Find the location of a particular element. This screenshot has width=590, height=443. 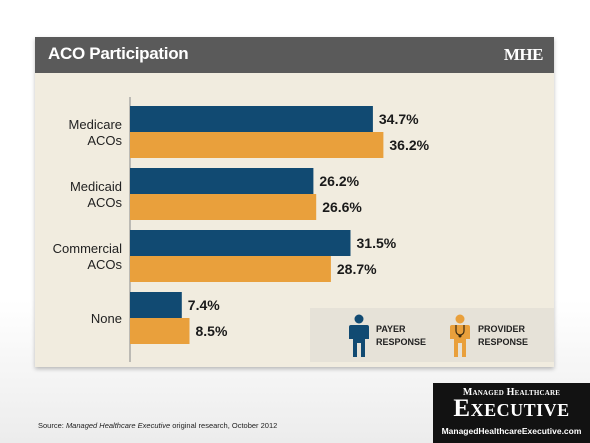

legend-payer-label: PAYER RESPONSE is located at coordinates (401, 336).